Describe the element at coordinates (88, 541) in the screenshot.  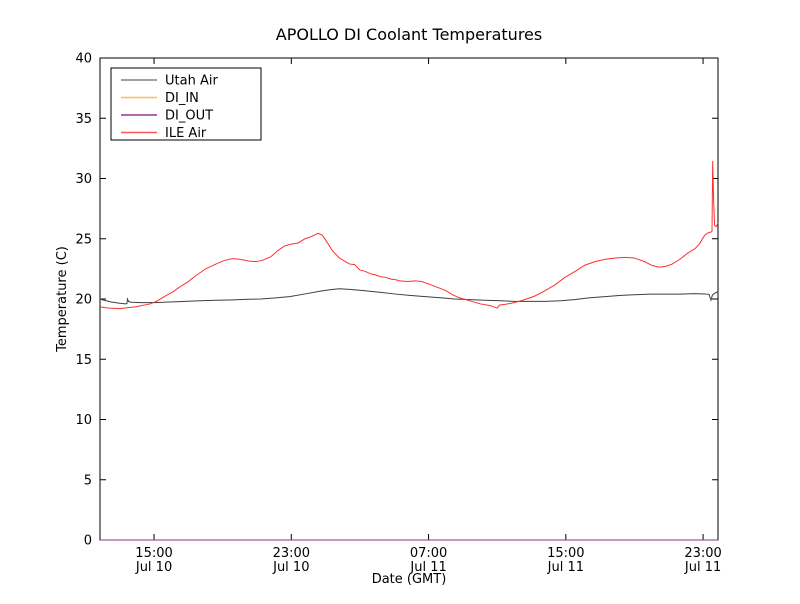
I see `y-tick-label: 0` at that location.